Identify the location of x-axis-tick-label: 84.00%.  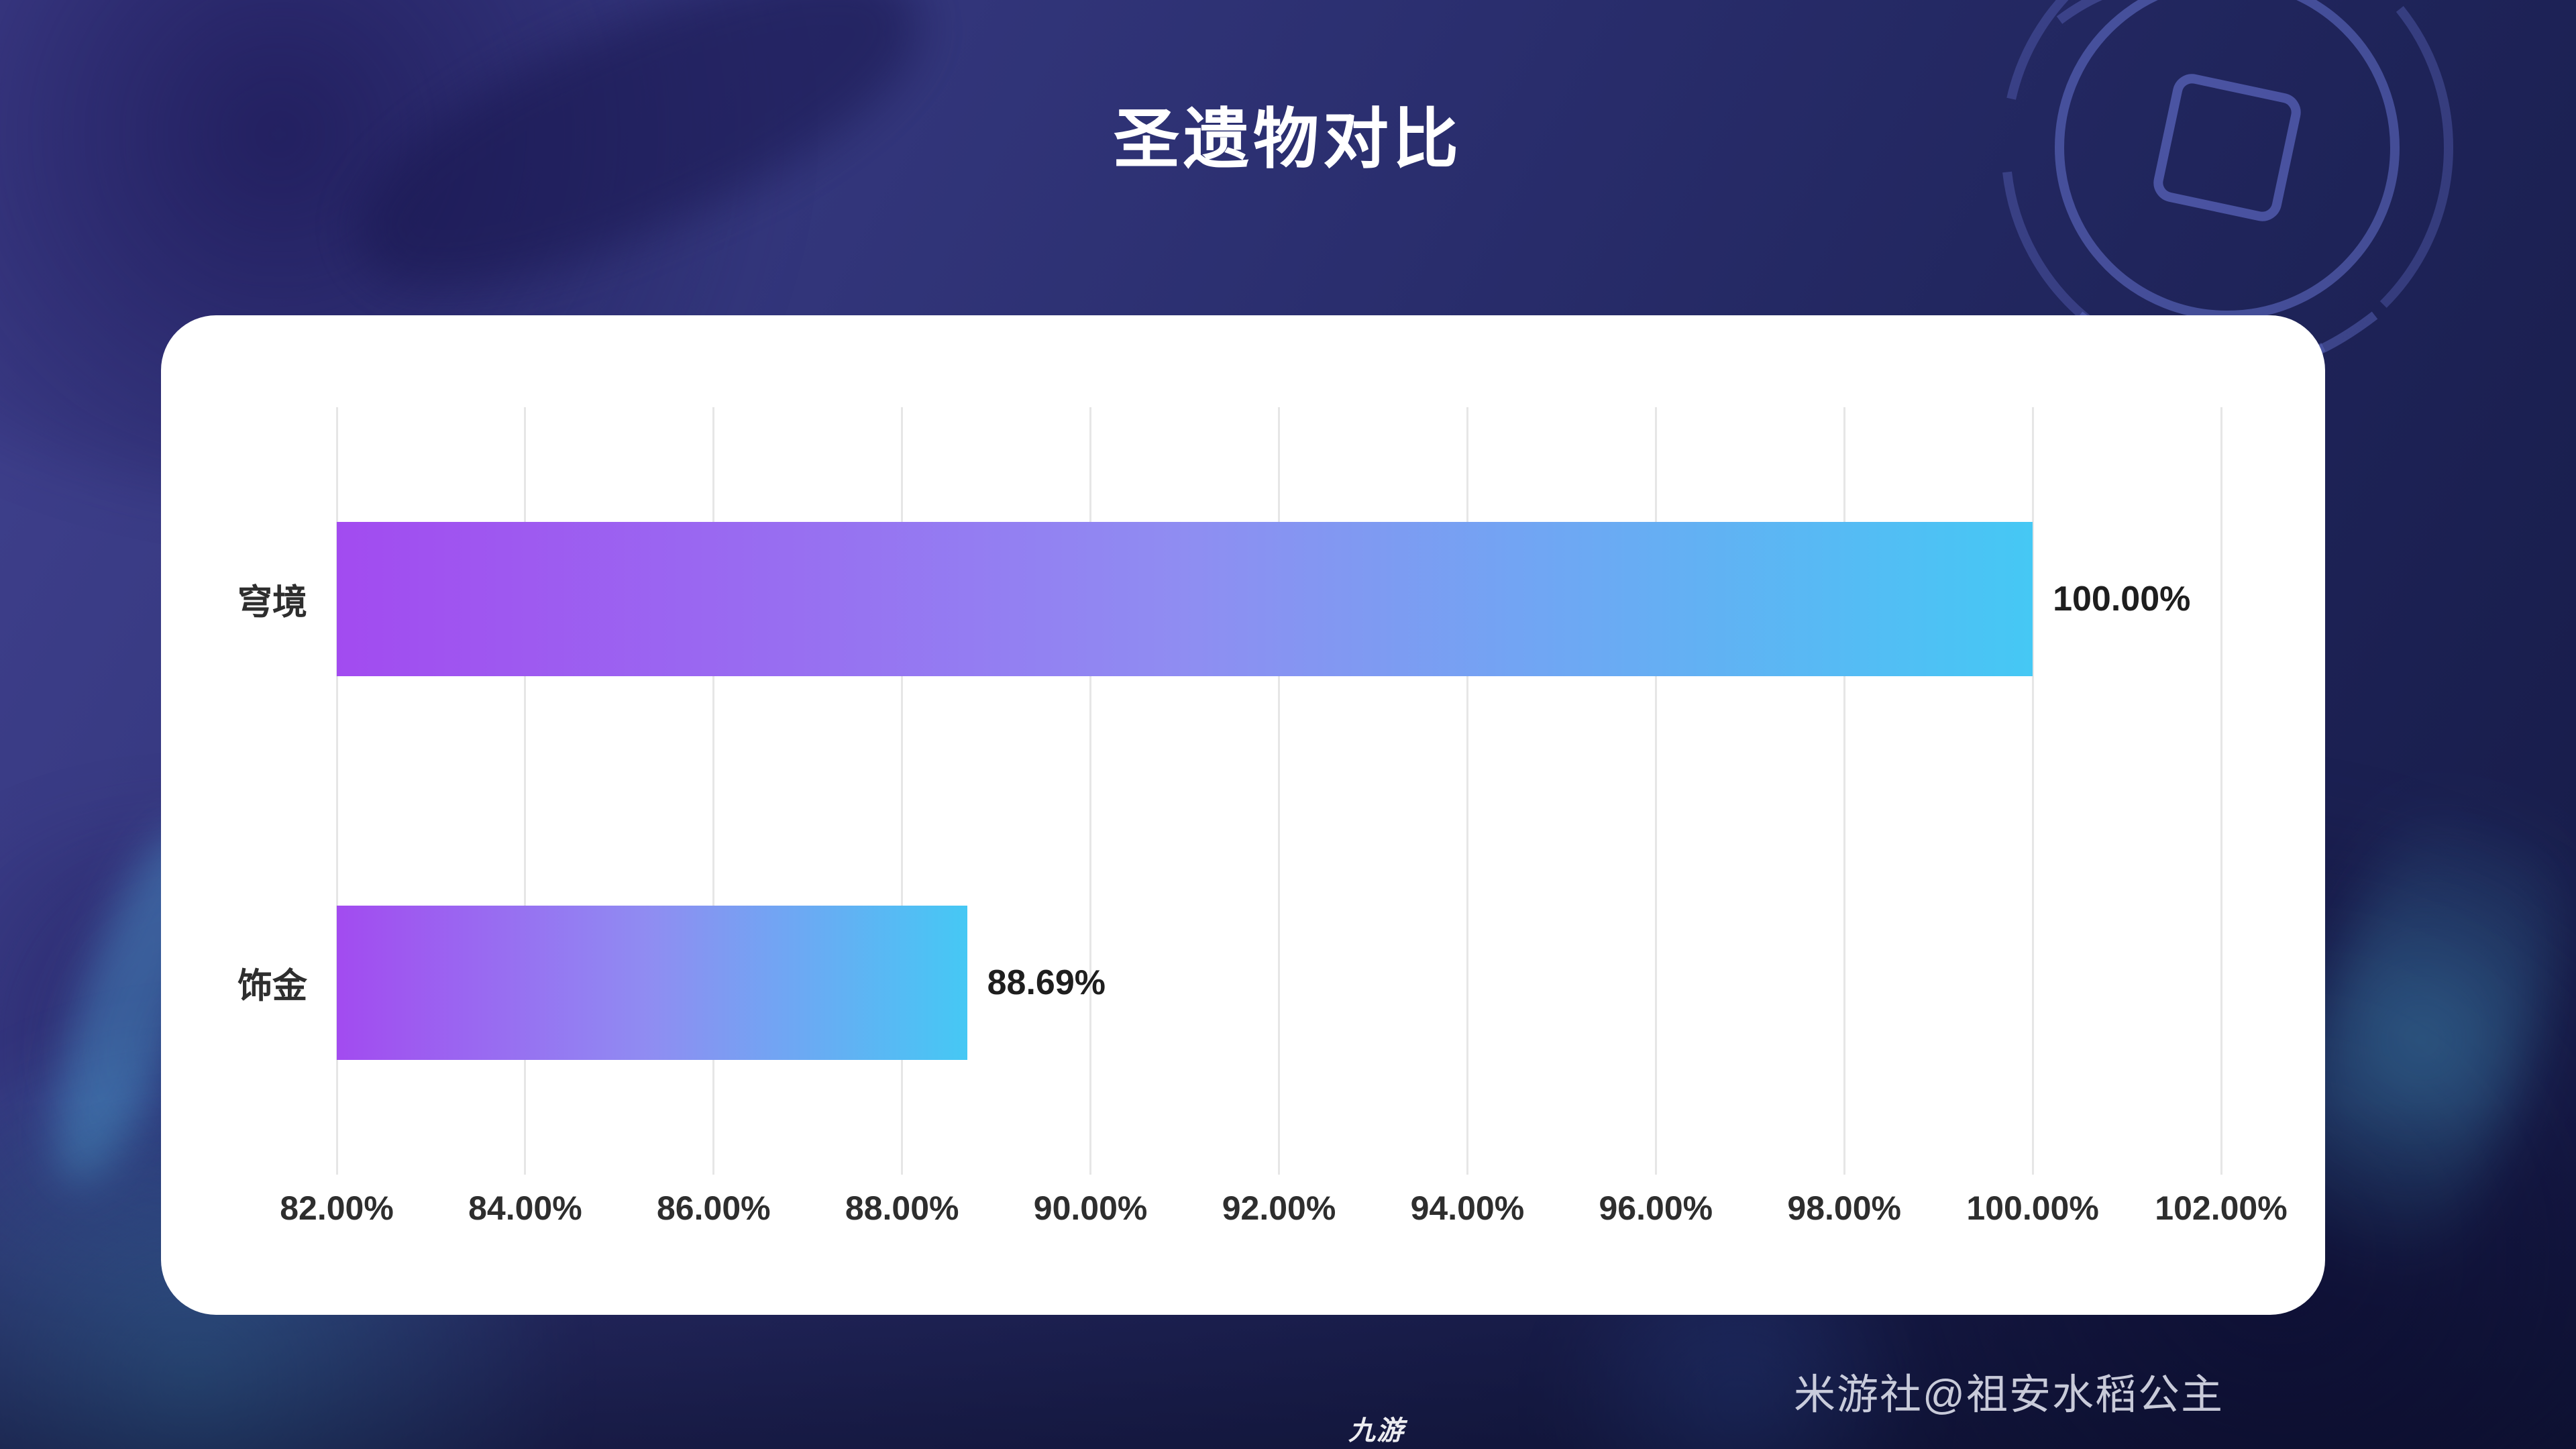
(525, 1208).